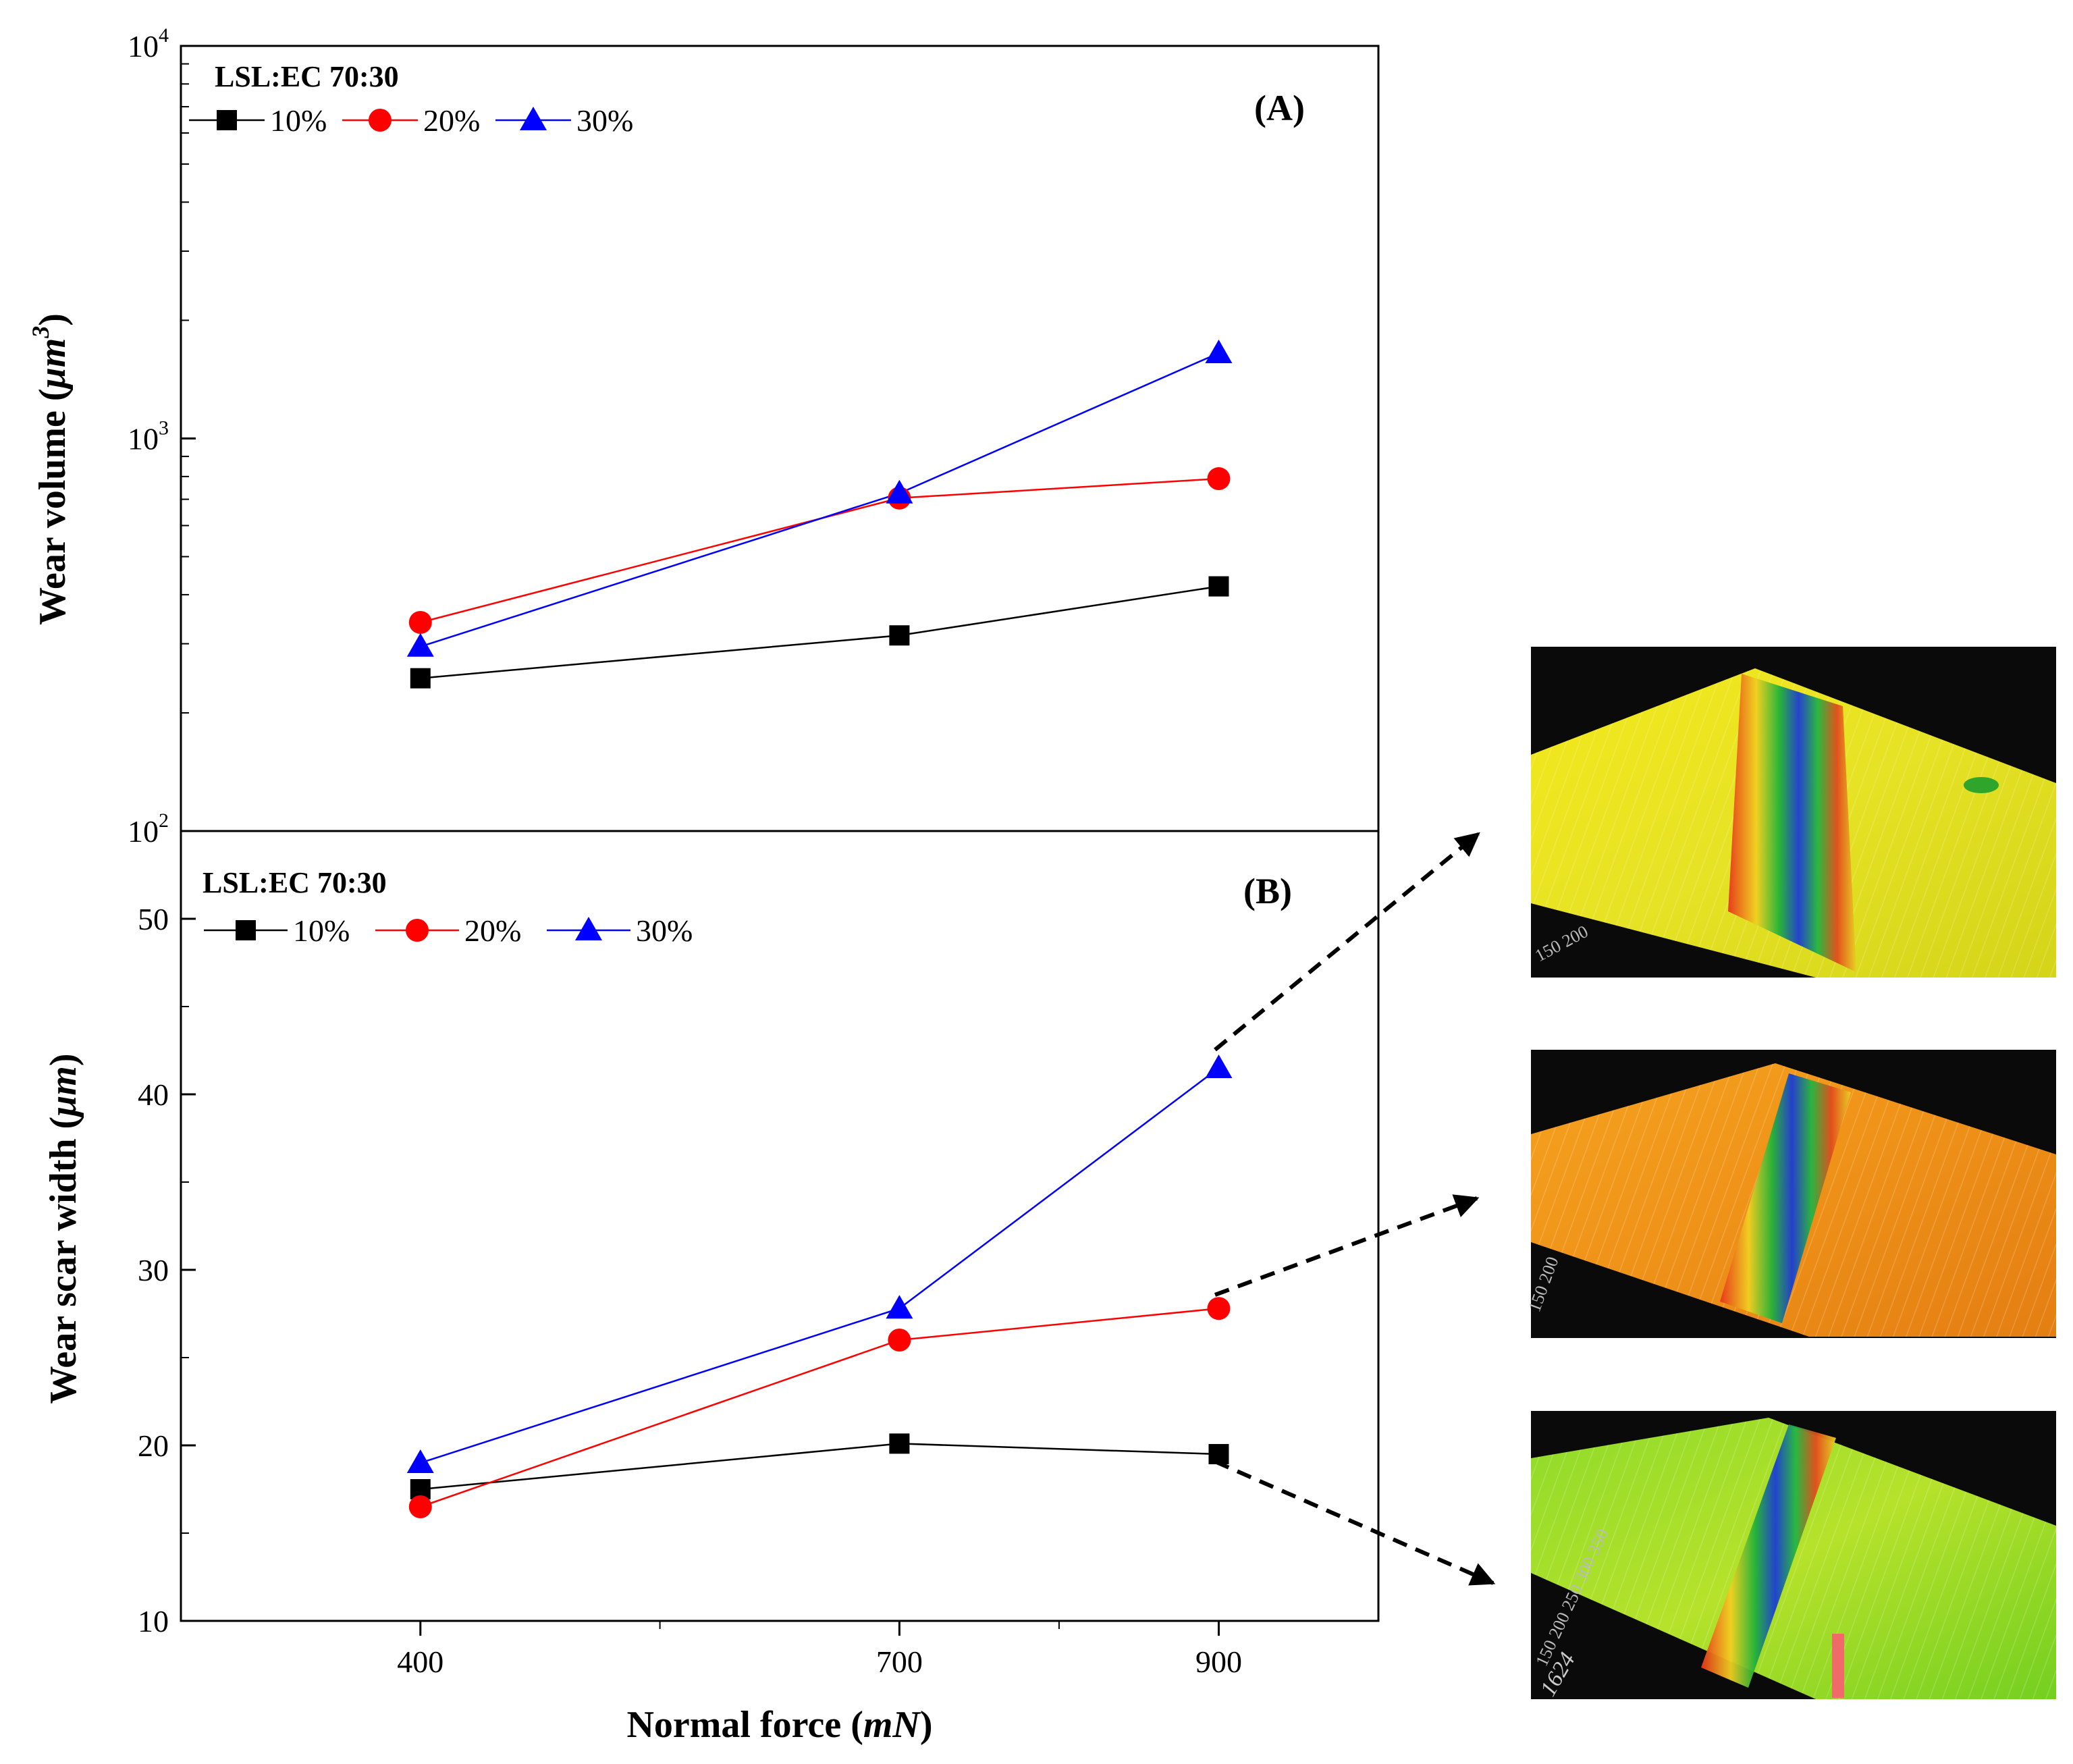 This screenshot has height=1764, width=2073. I want to click on x-axis-title: Normal force (mN), so click(779, 1725).